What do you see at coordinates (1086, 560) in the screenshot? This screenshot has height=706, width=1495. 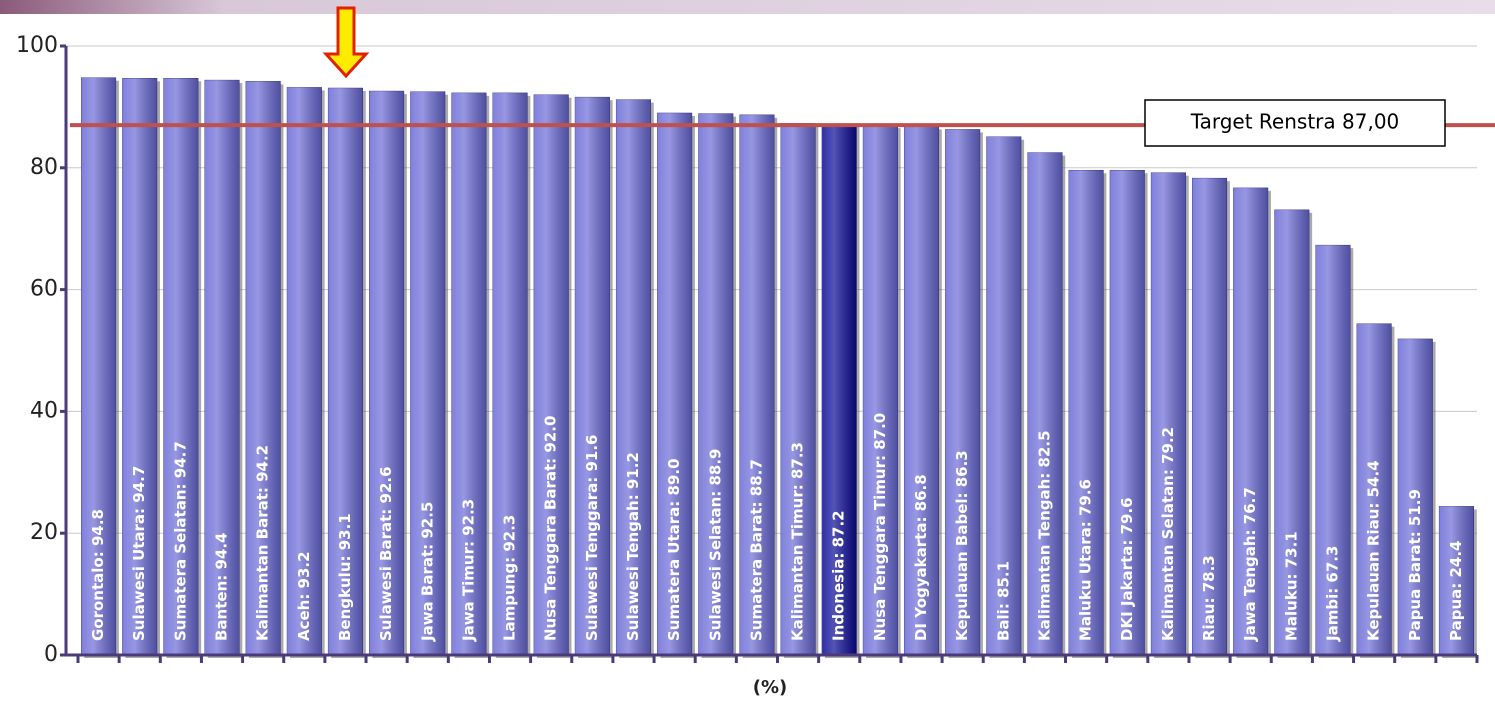 I see `value-label: Maluku Utara: 79.6` at bounding box center [1086, 560].